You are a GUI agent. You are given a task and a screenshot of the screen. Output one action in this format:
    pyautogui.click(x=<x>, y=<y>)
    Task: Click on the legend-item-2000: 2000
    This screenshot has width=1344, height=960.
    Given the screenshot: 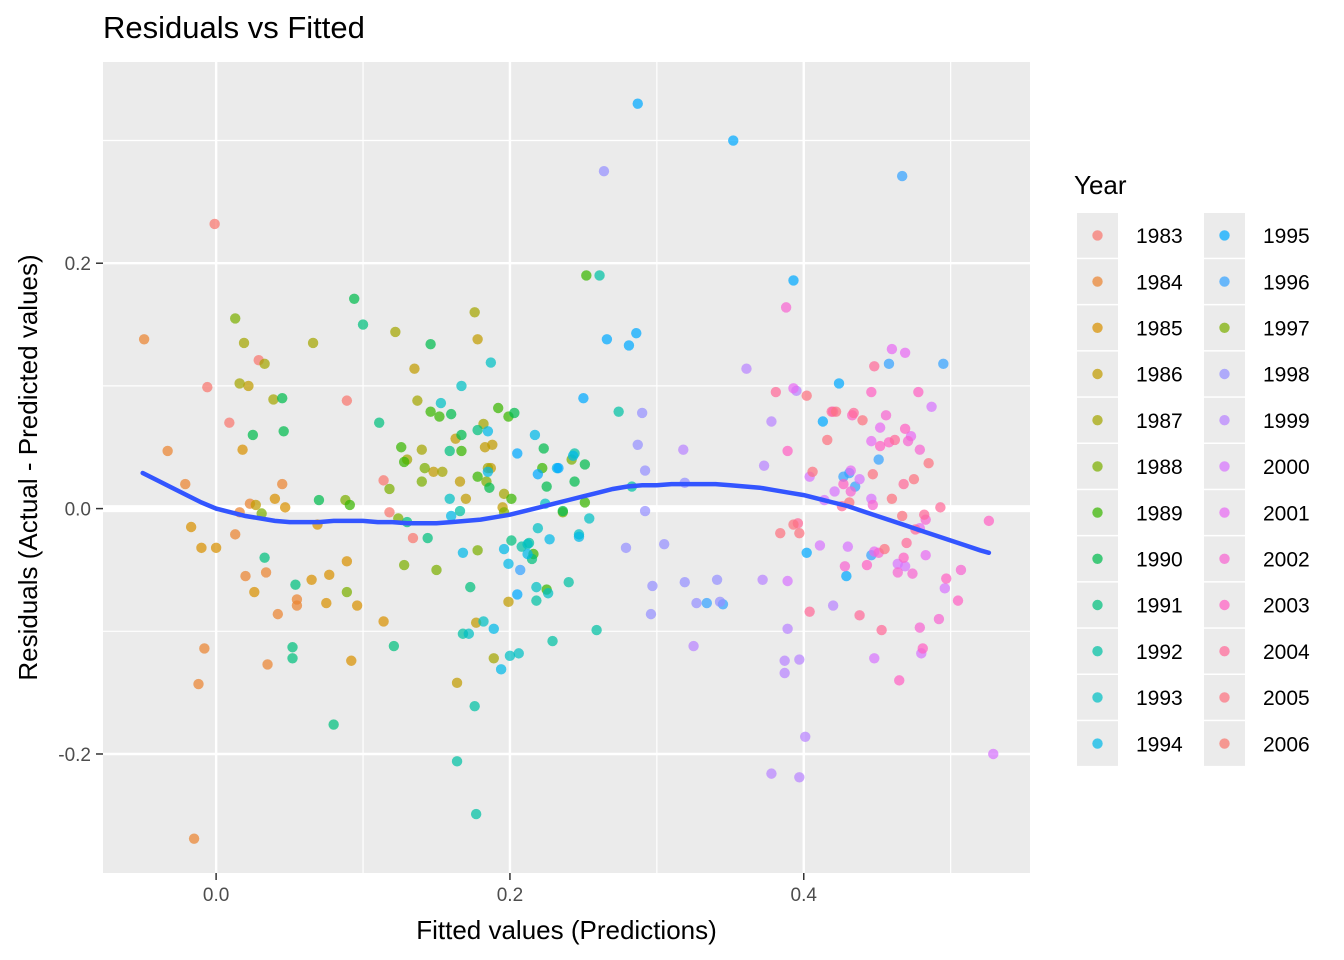 What is the action you would take?
    pyautogui.click(x=1257, y=466)
    